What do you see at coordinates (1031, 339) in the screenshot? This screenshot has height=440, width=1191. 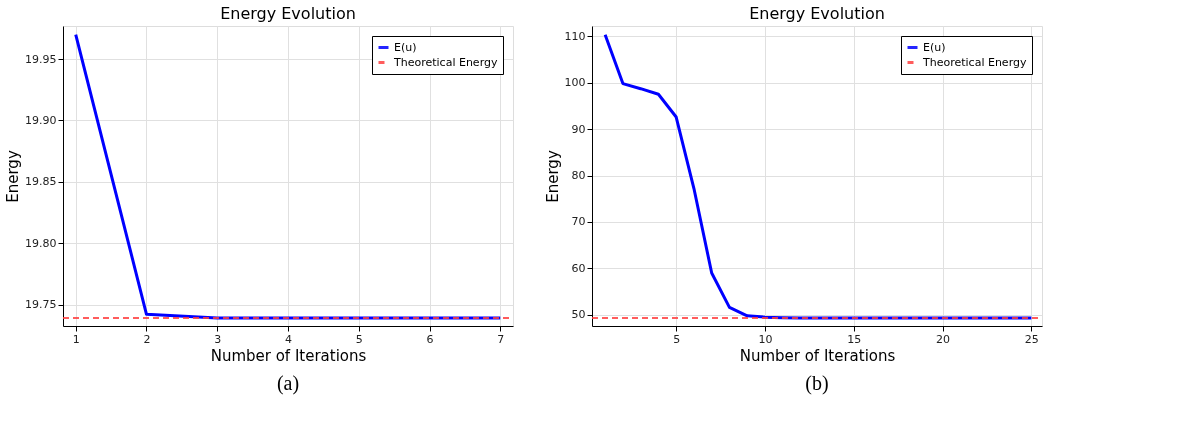 I see `x-tick-label: 25` at bounding box center [1031, 339].